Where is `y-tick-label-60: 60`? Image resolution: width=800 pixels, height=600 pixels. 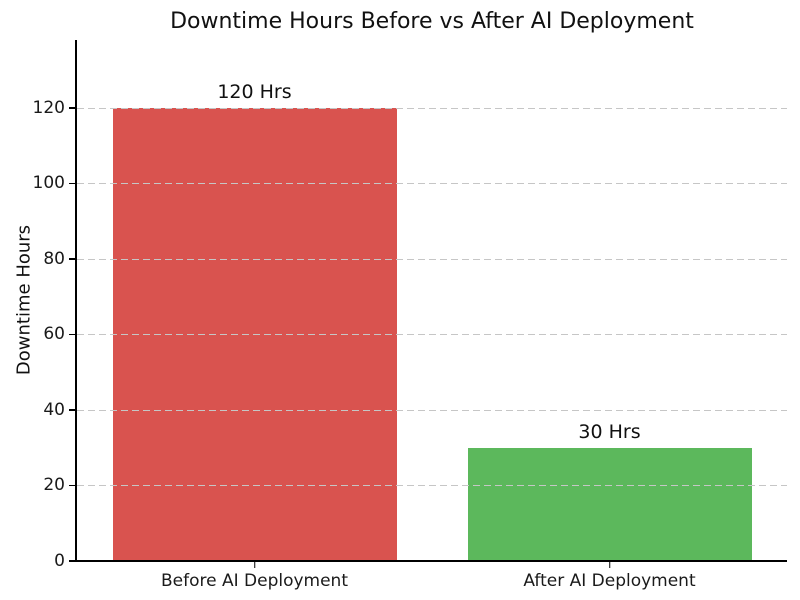
y-tick-label-60: 60 is located at coordinates (54, 334).